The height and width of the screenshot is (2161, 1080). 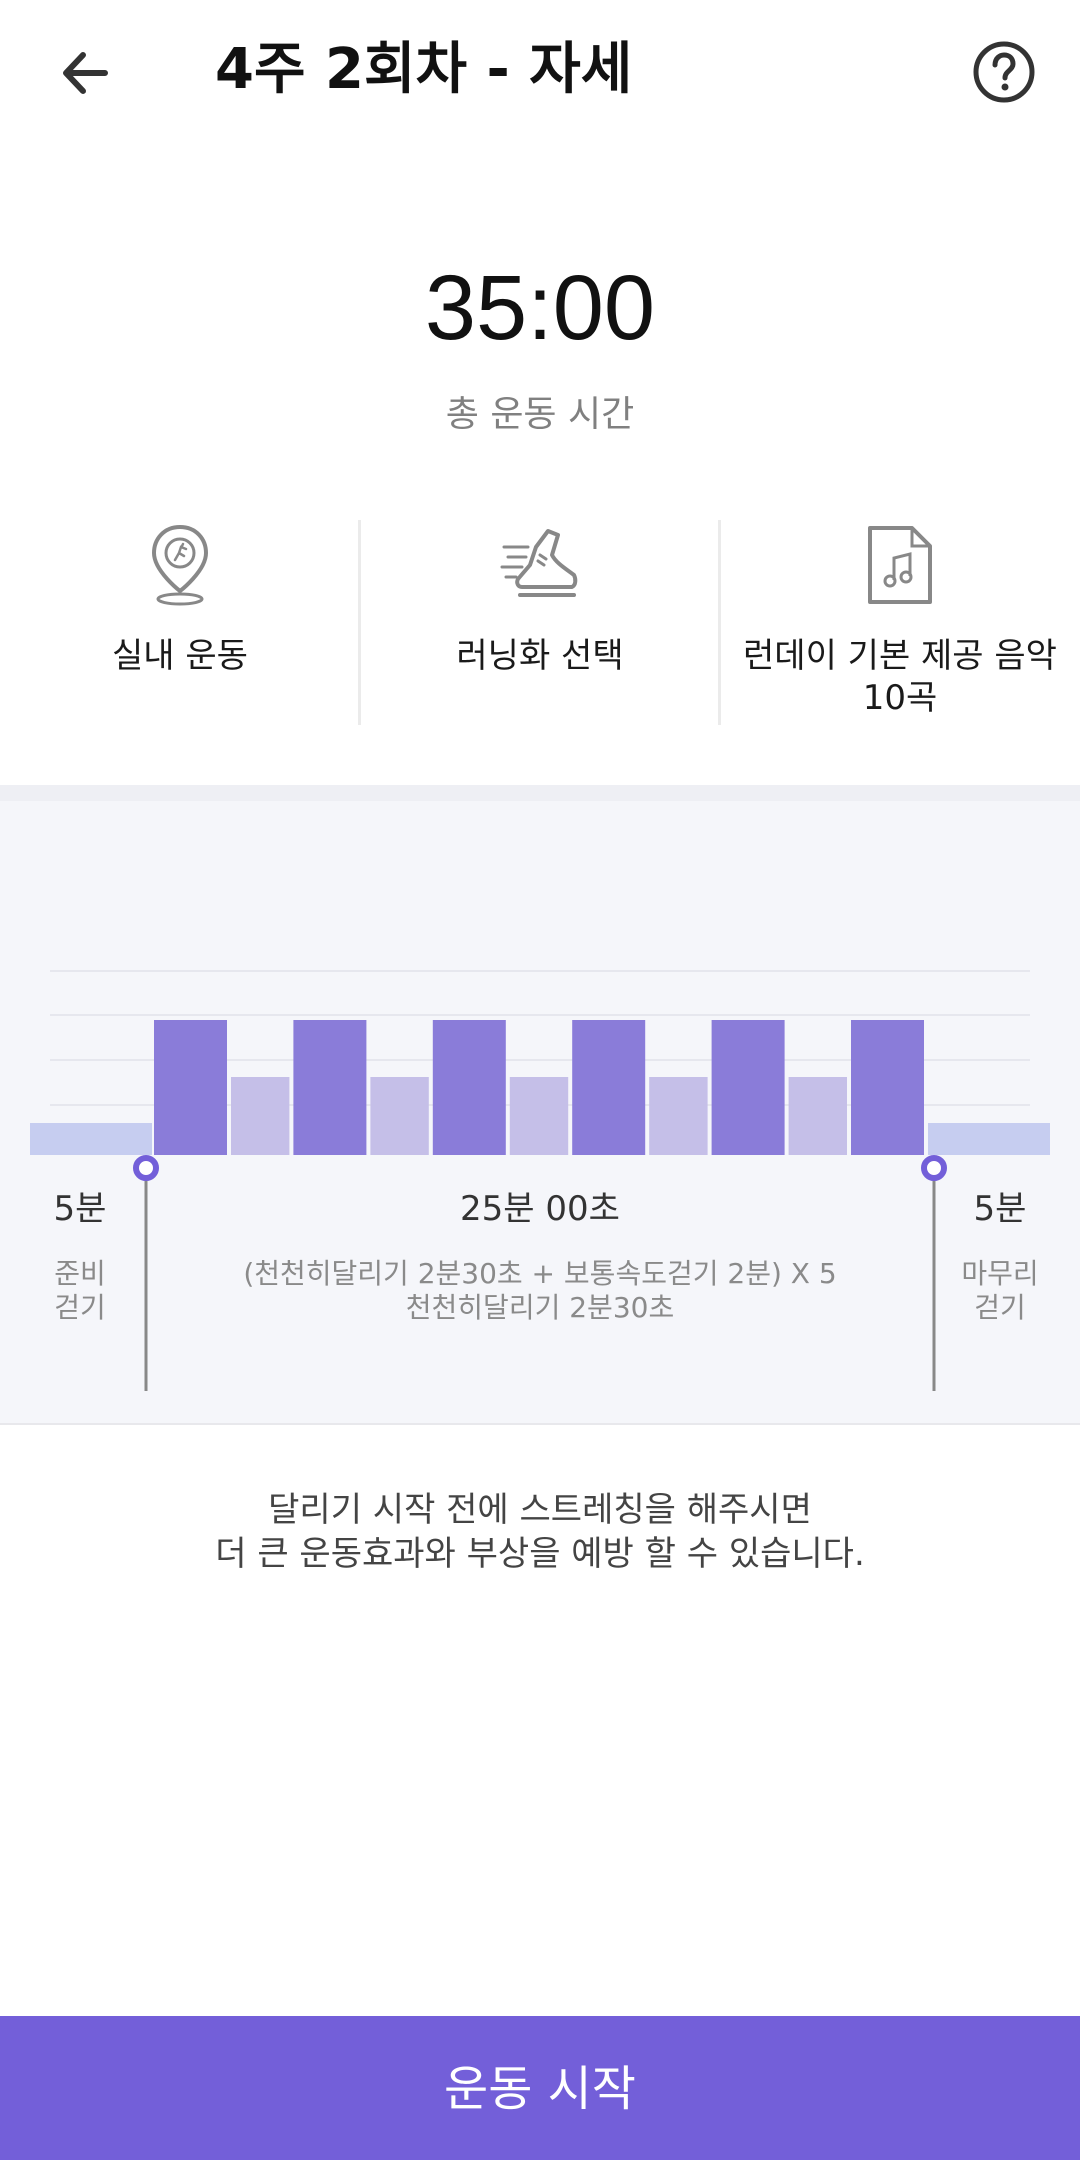 What do you see at coordinates (540, 1307) in the screenshot?
I see `segment-main-desc-line2: 천천히달리기 2분30초` at bounding box center [540, 1307].